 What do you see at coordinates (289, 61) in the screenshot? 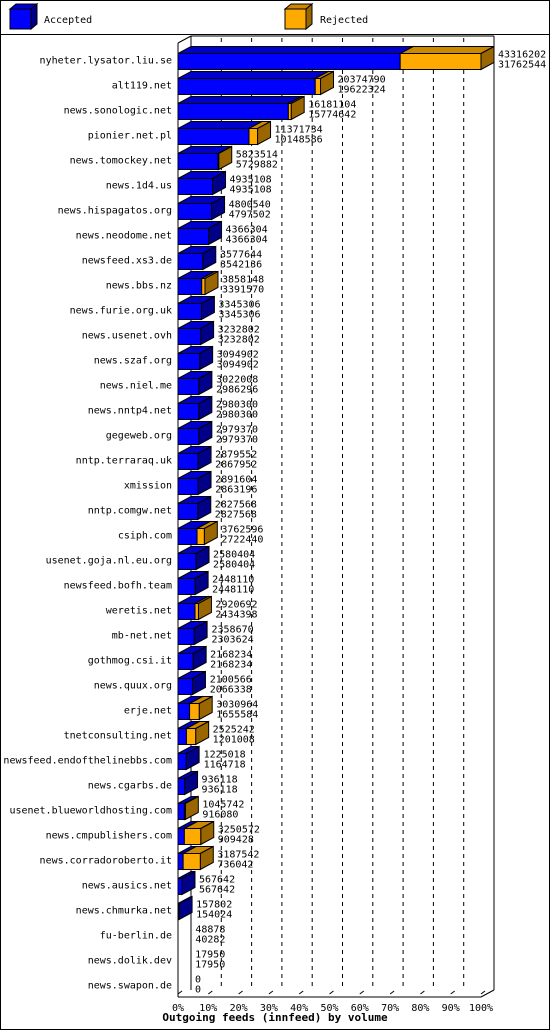
I see `bar-0-accepted-front` at bounding box center [289, 61].